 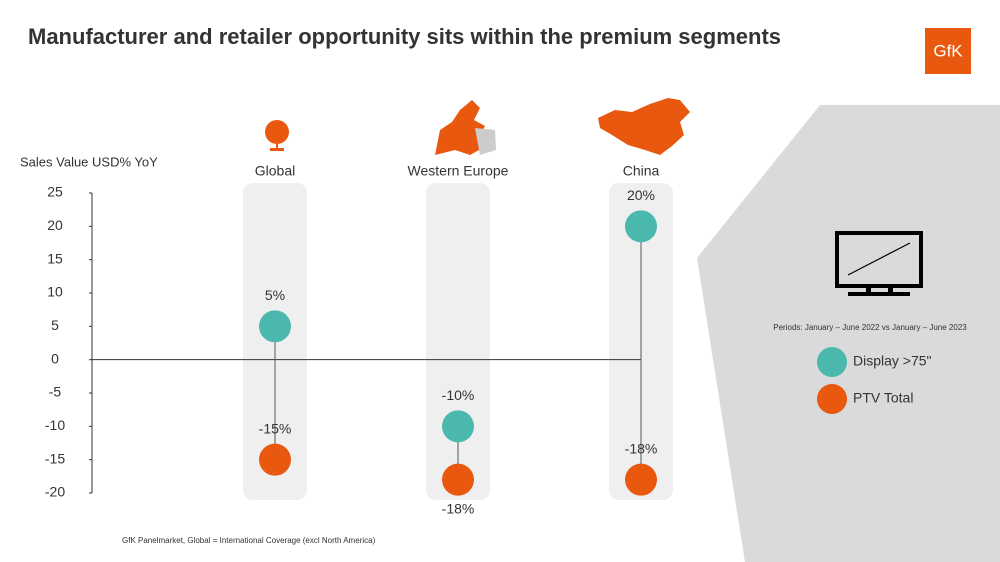 What do you see at coordinates (55, 192) in the screenshot?
I see `y-tick-label: 25` at bounding box center [55, 192].